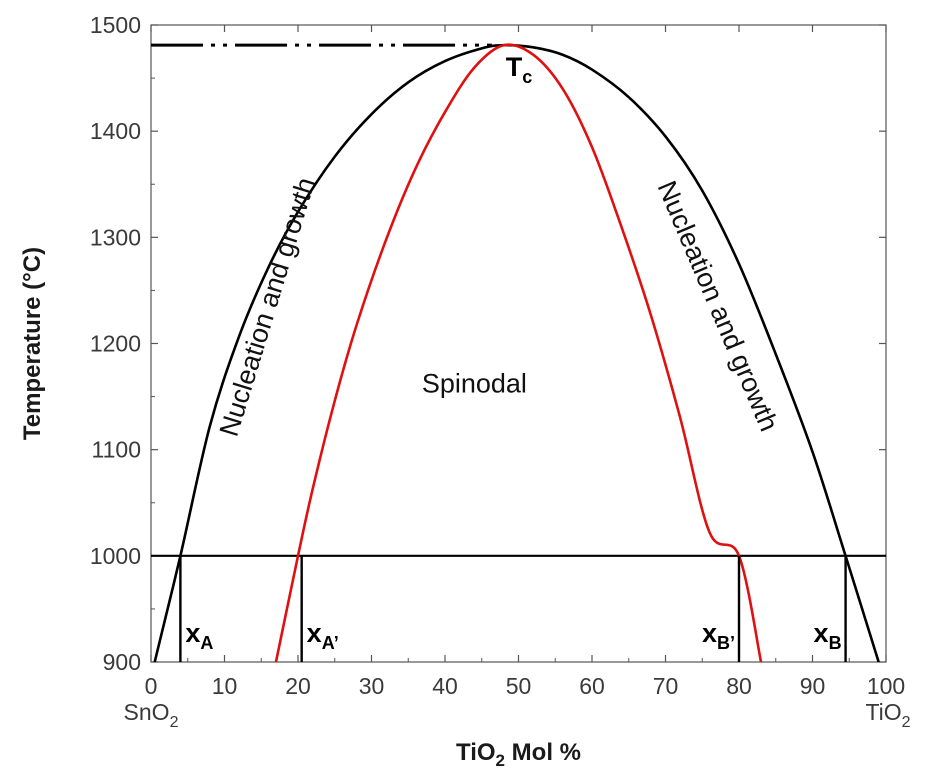 The height and width of the screenshot is (773, 942). Describe the element at coordinates (115, 344) in the screenshot. I see `y-tick-label: 1200` at that location.